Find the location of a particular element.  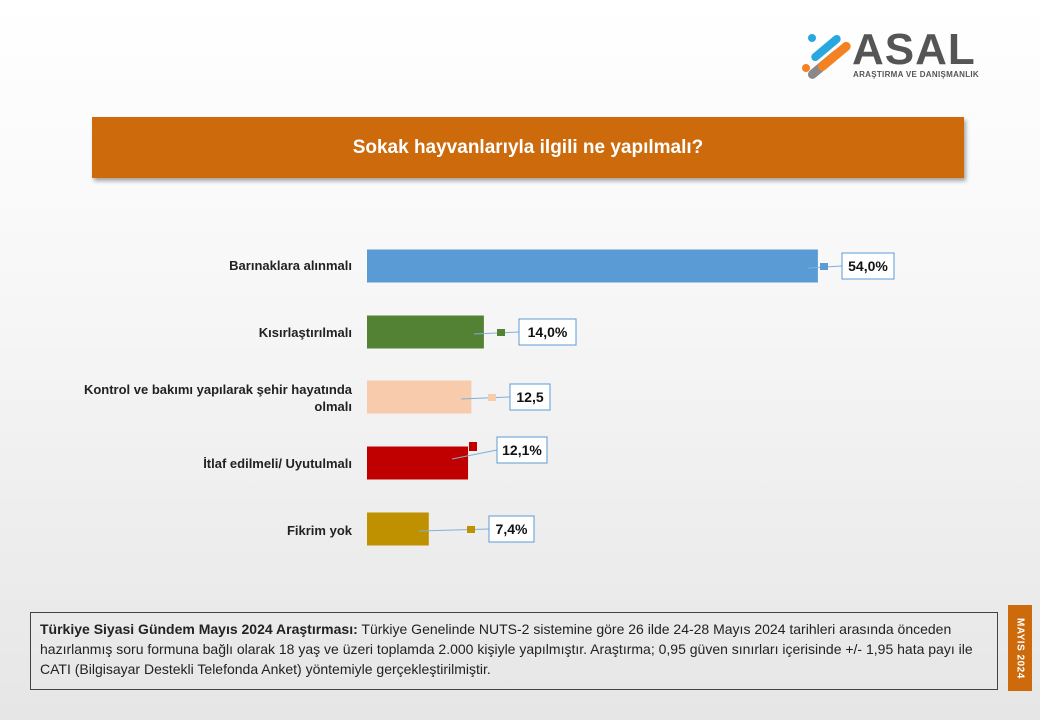

category-label: Fikrim yok is located at coordinates (319, 530).